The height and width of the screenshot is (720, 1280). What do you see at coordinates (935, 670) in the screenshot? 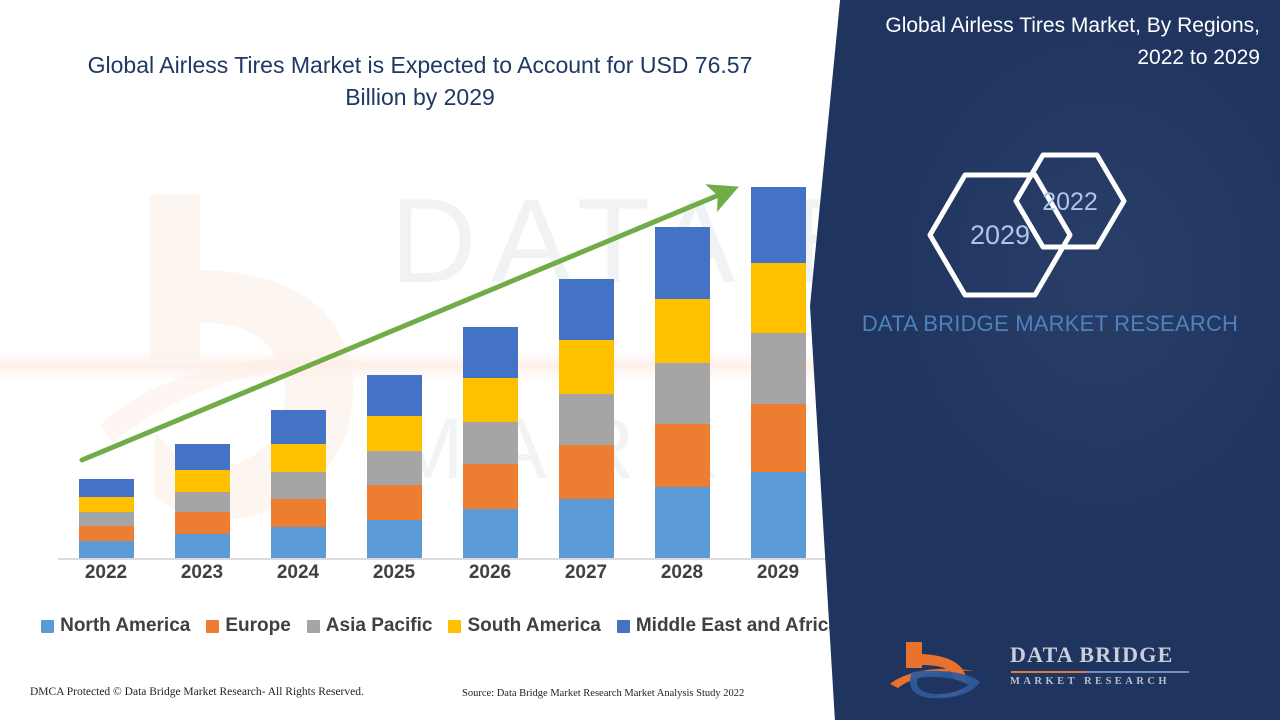
I see `logo-b-icon` at bounding box center [935, 670].